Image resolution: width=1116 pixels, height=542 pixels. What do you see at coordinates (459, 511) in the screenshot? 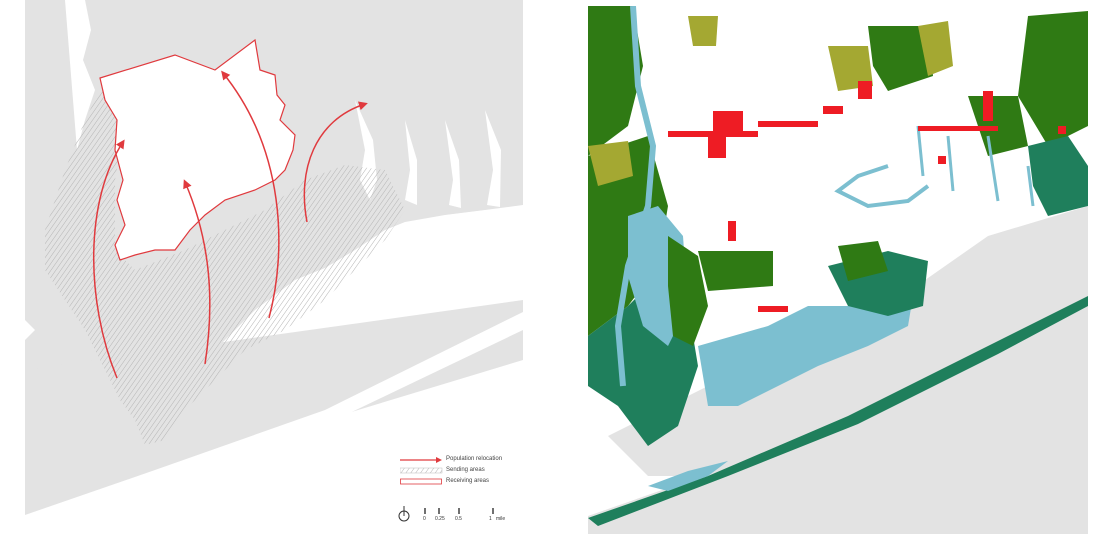
I see `scale-ticks` at bounding box center [459, 511].